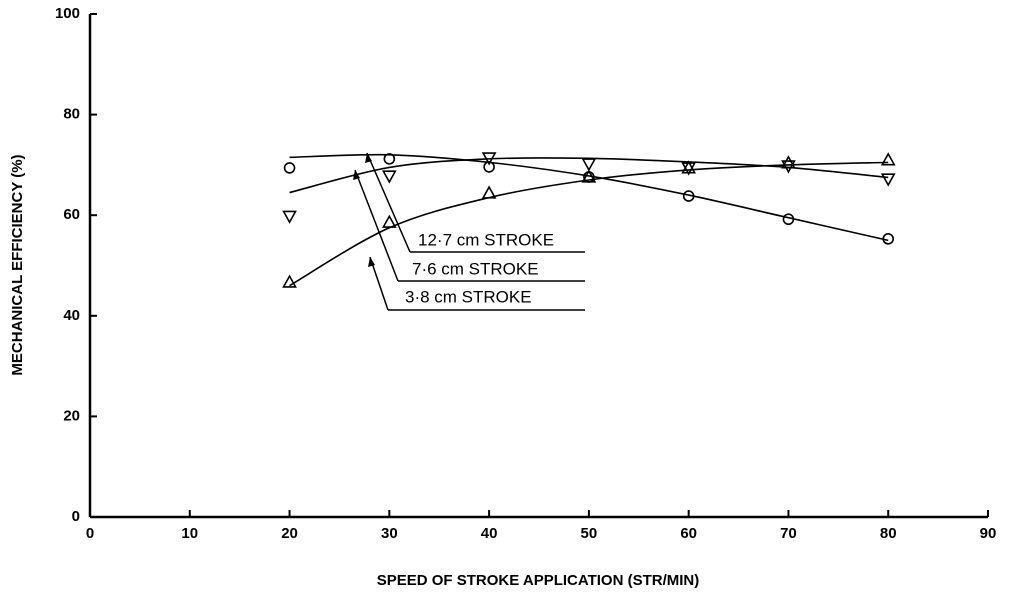 Image resolution: width=1011 pixels, height=592 pixels. Describe the element at coordinates (71, 114) in the screenshot. I see `y-tick-label: 80` at that location.